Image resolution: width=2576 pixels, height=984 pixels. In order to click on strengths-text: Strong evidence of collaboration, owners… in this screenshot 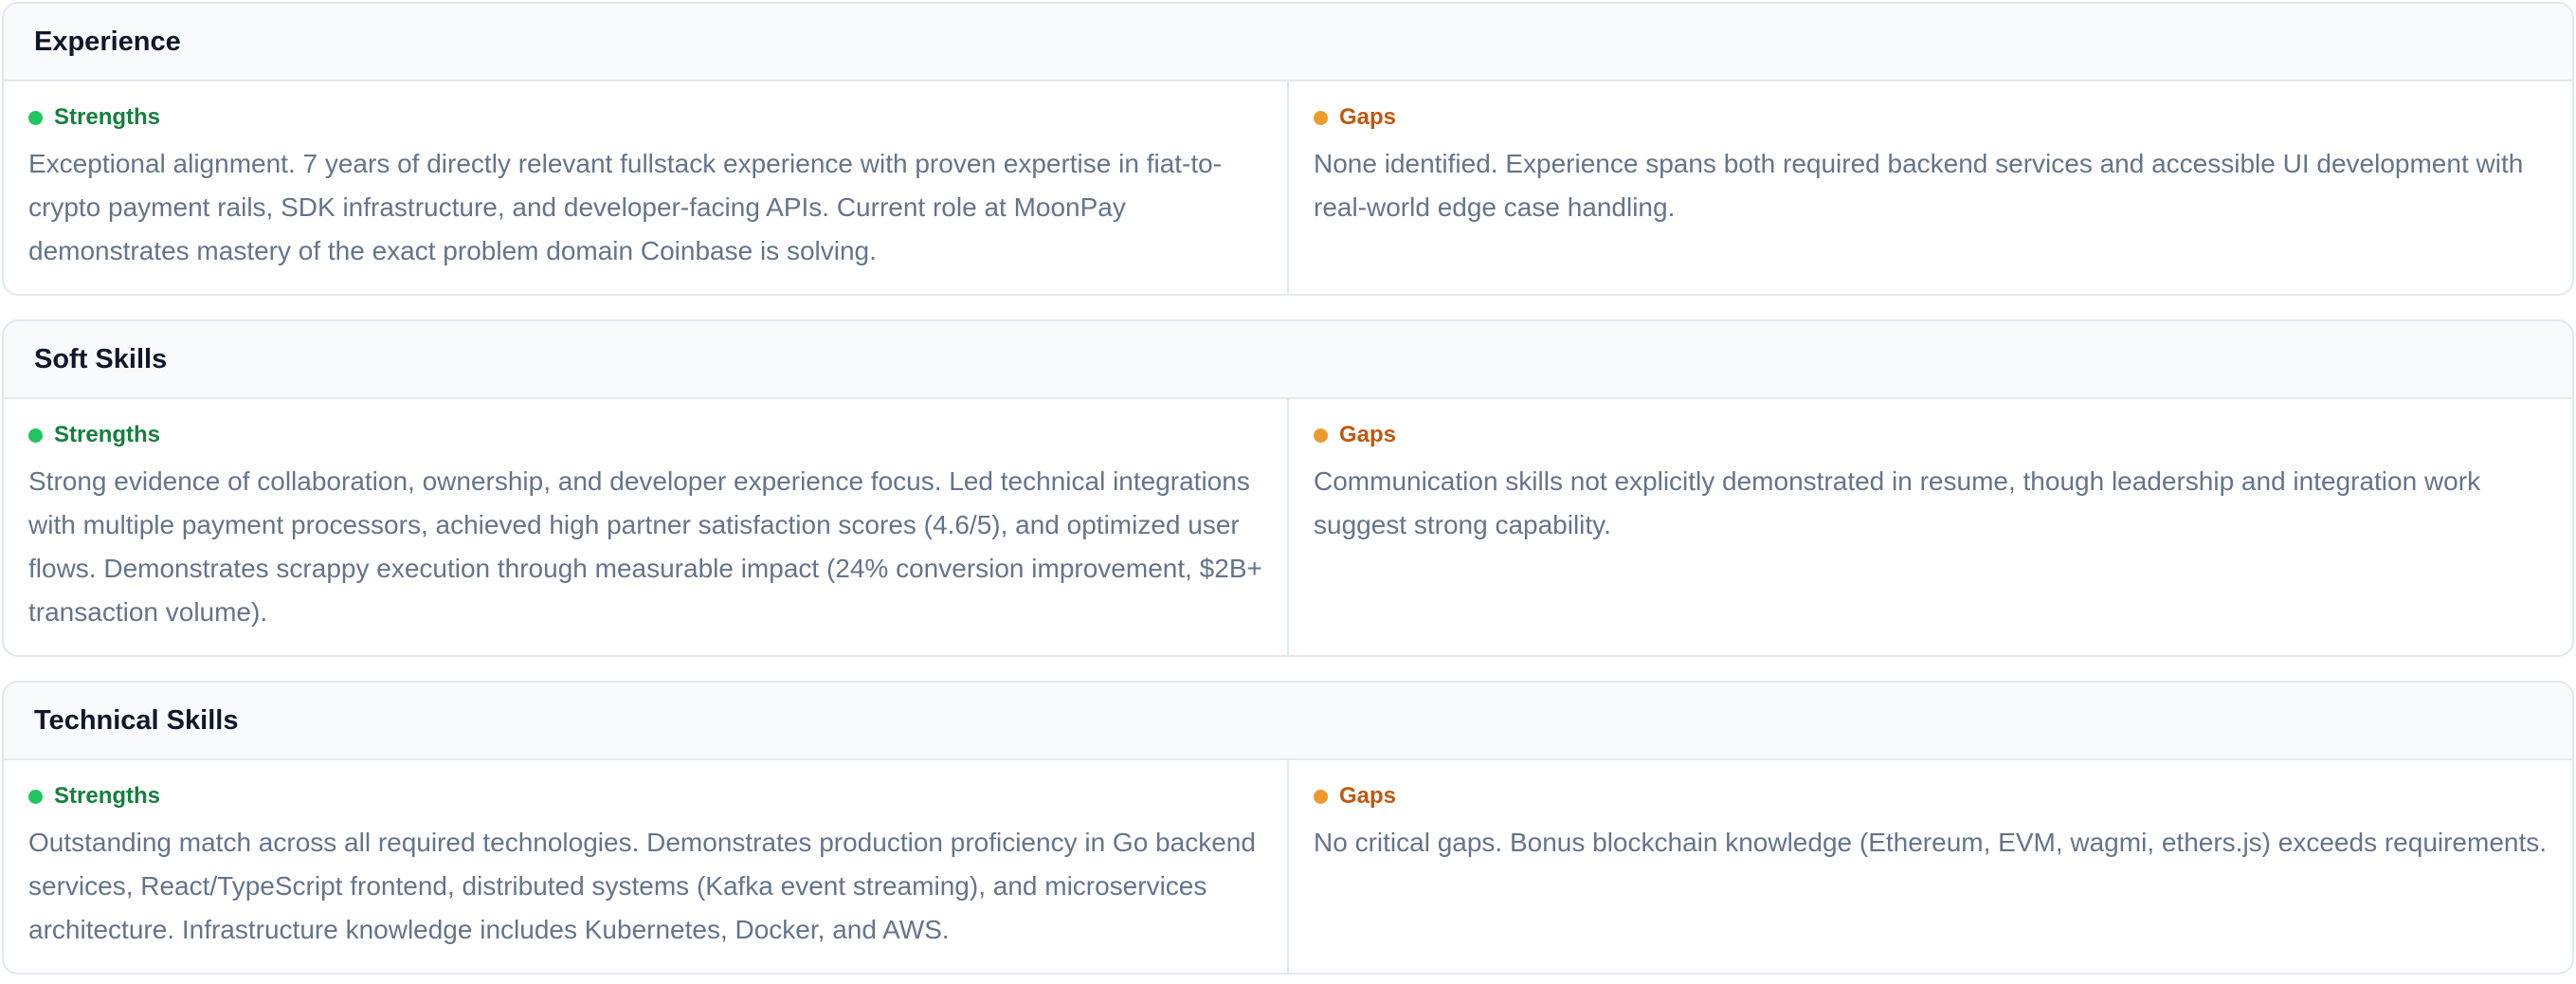, I will do `click(645, 546)`.